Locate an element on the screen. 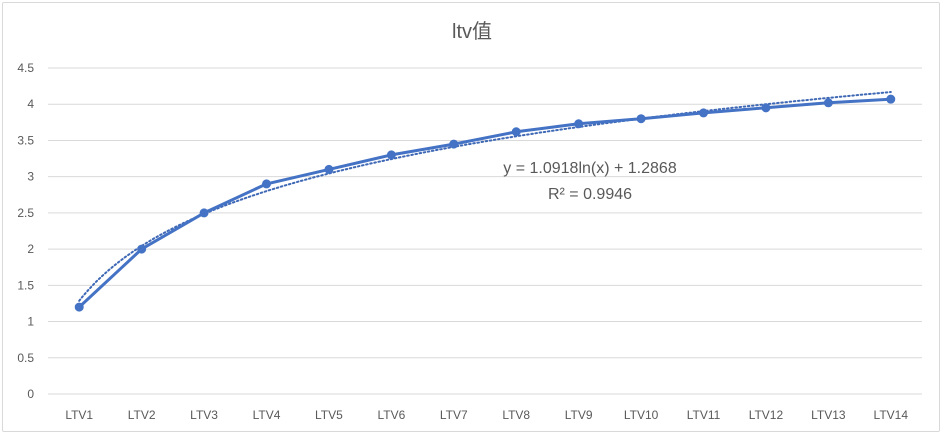 The image size is (944, 436). y-tick-label: 4 is located at coordinates (30, 104).